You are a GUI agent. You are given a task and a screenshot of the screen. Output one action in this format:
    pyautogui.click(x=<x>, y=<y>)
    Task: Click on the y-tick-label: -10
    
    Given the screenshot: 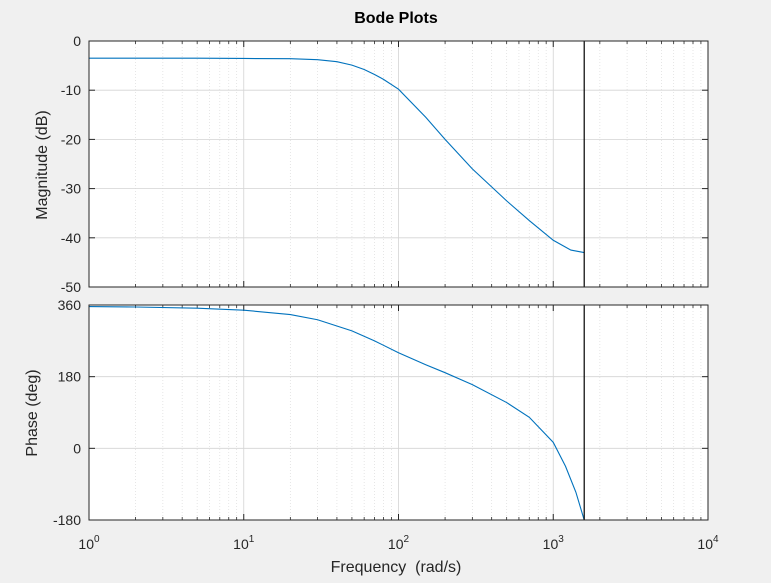 What is the action you would take?
    pyautogui.click(x=71, y=90)
    